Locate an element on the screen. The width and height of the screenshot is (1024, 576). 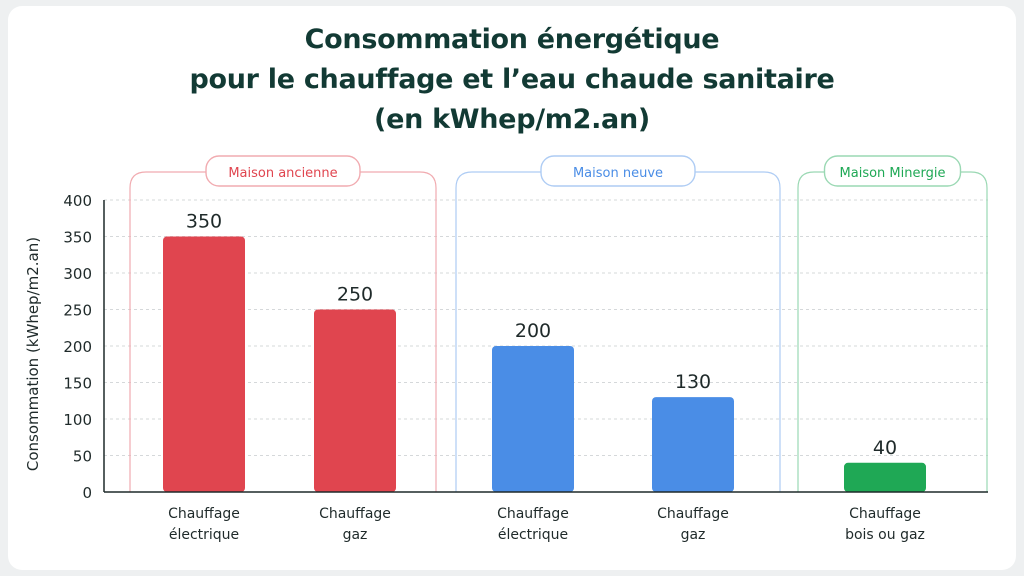
y-axis-label: Consommation (kWhep/m2.an) is located at coordinates (33, 354).